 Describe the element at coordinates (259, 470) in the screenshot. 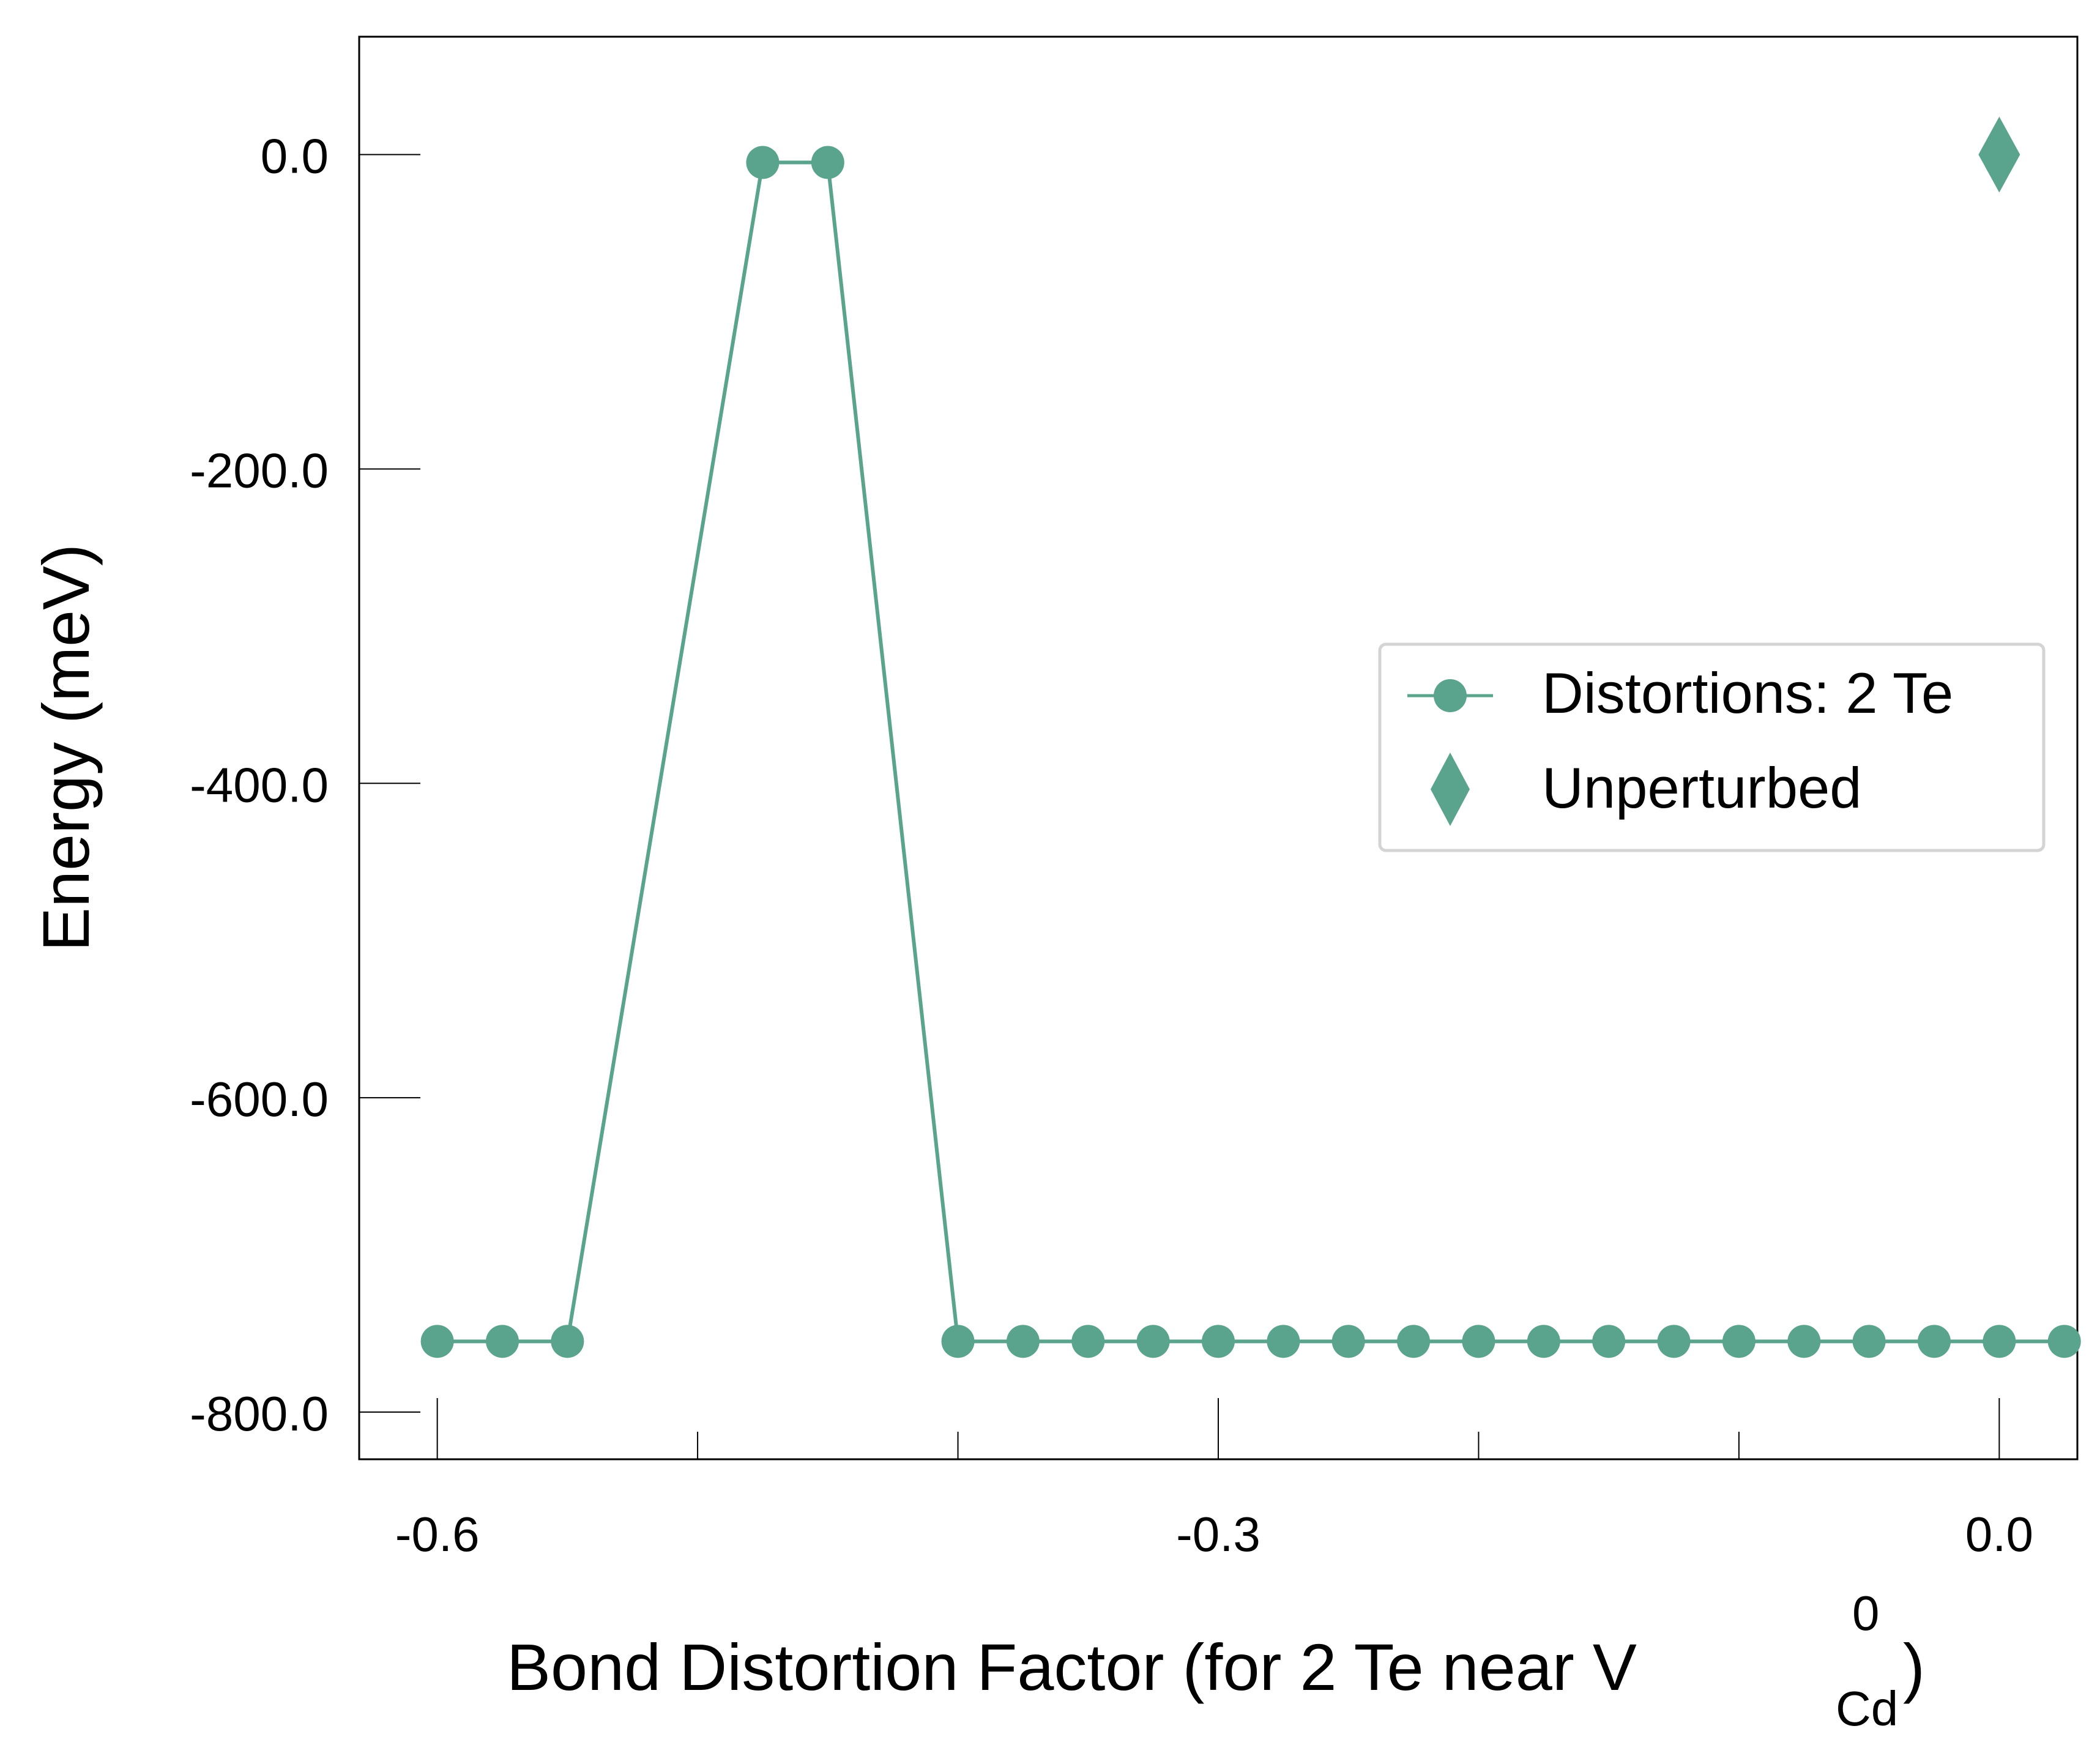

I see `y-tick-label: -200.0` at that location.